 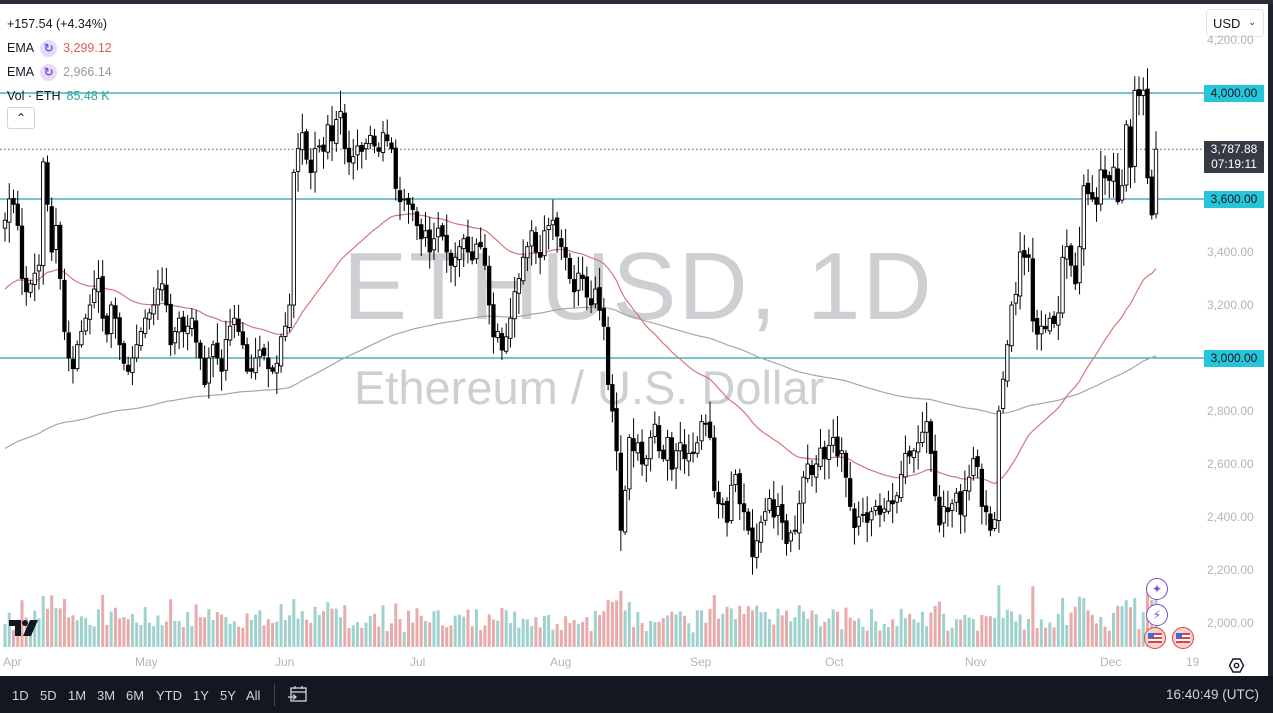 What do you see at coordinates (1230, 40) in the screenshot?
I see `price-axis-label: 4,200.00` at bounding box center [1230, 40].